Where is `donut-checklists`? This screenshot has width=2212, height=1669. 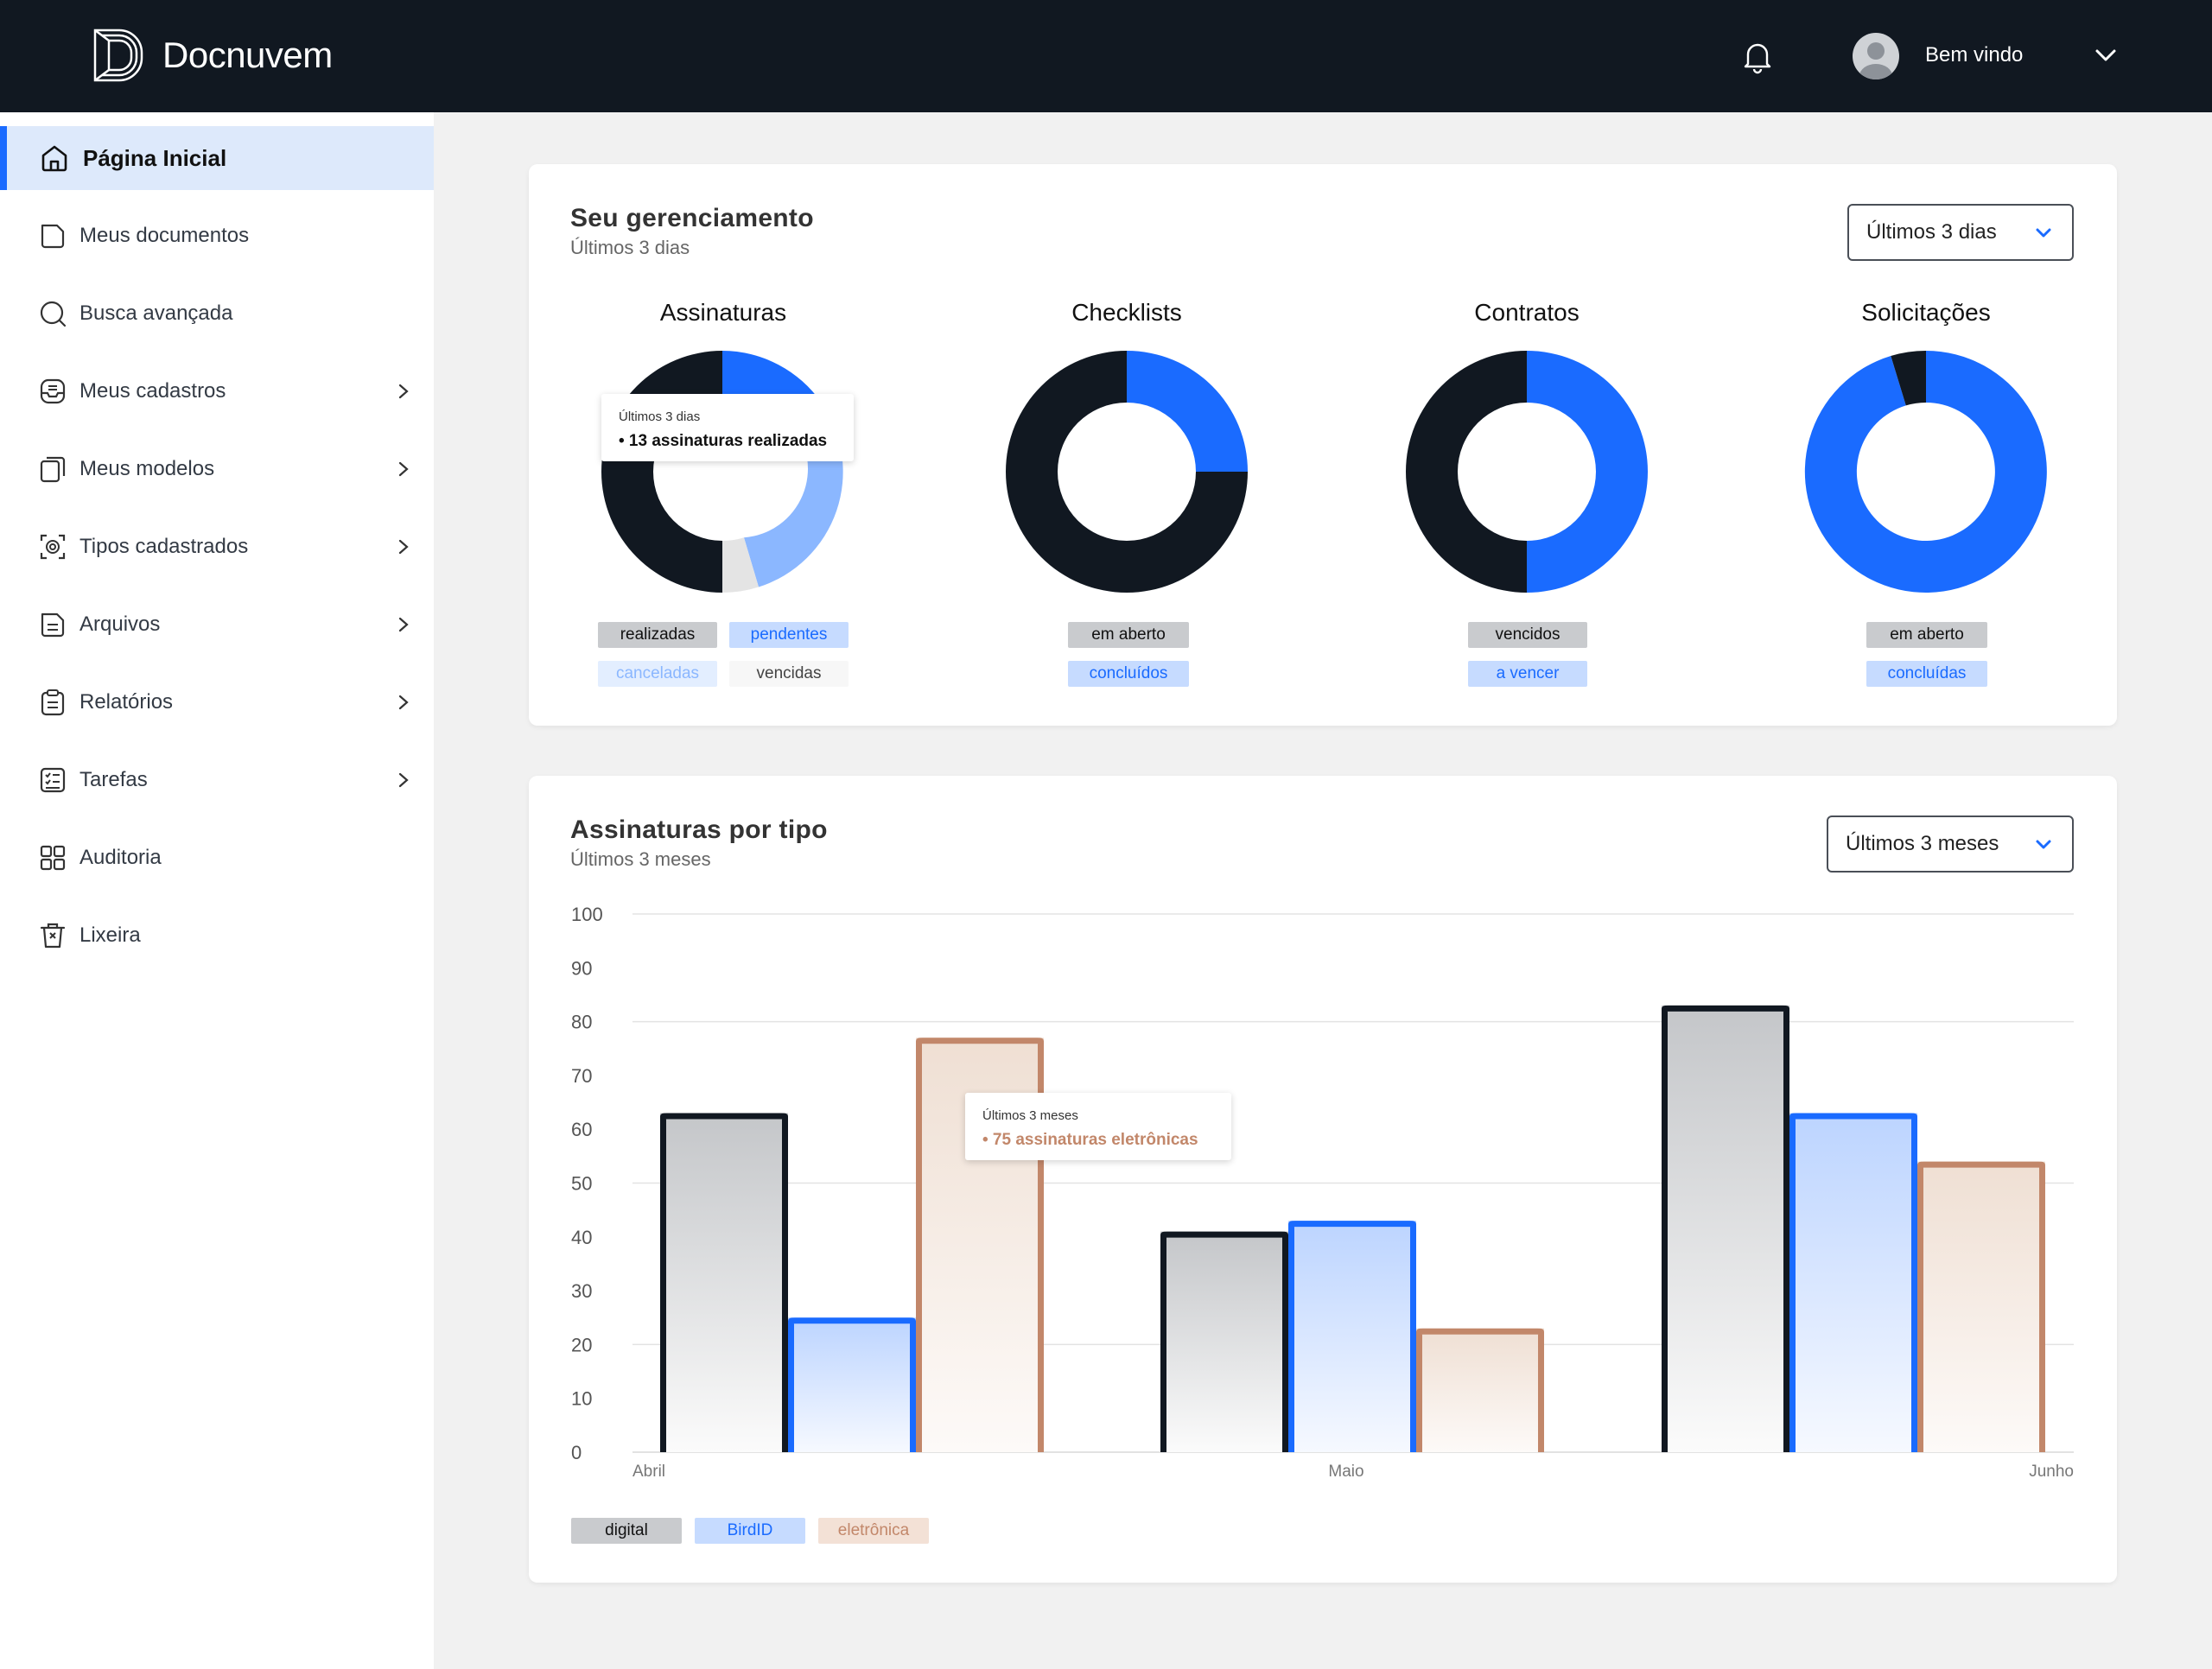
donut-checklists is located at coordinates (1126, 471).